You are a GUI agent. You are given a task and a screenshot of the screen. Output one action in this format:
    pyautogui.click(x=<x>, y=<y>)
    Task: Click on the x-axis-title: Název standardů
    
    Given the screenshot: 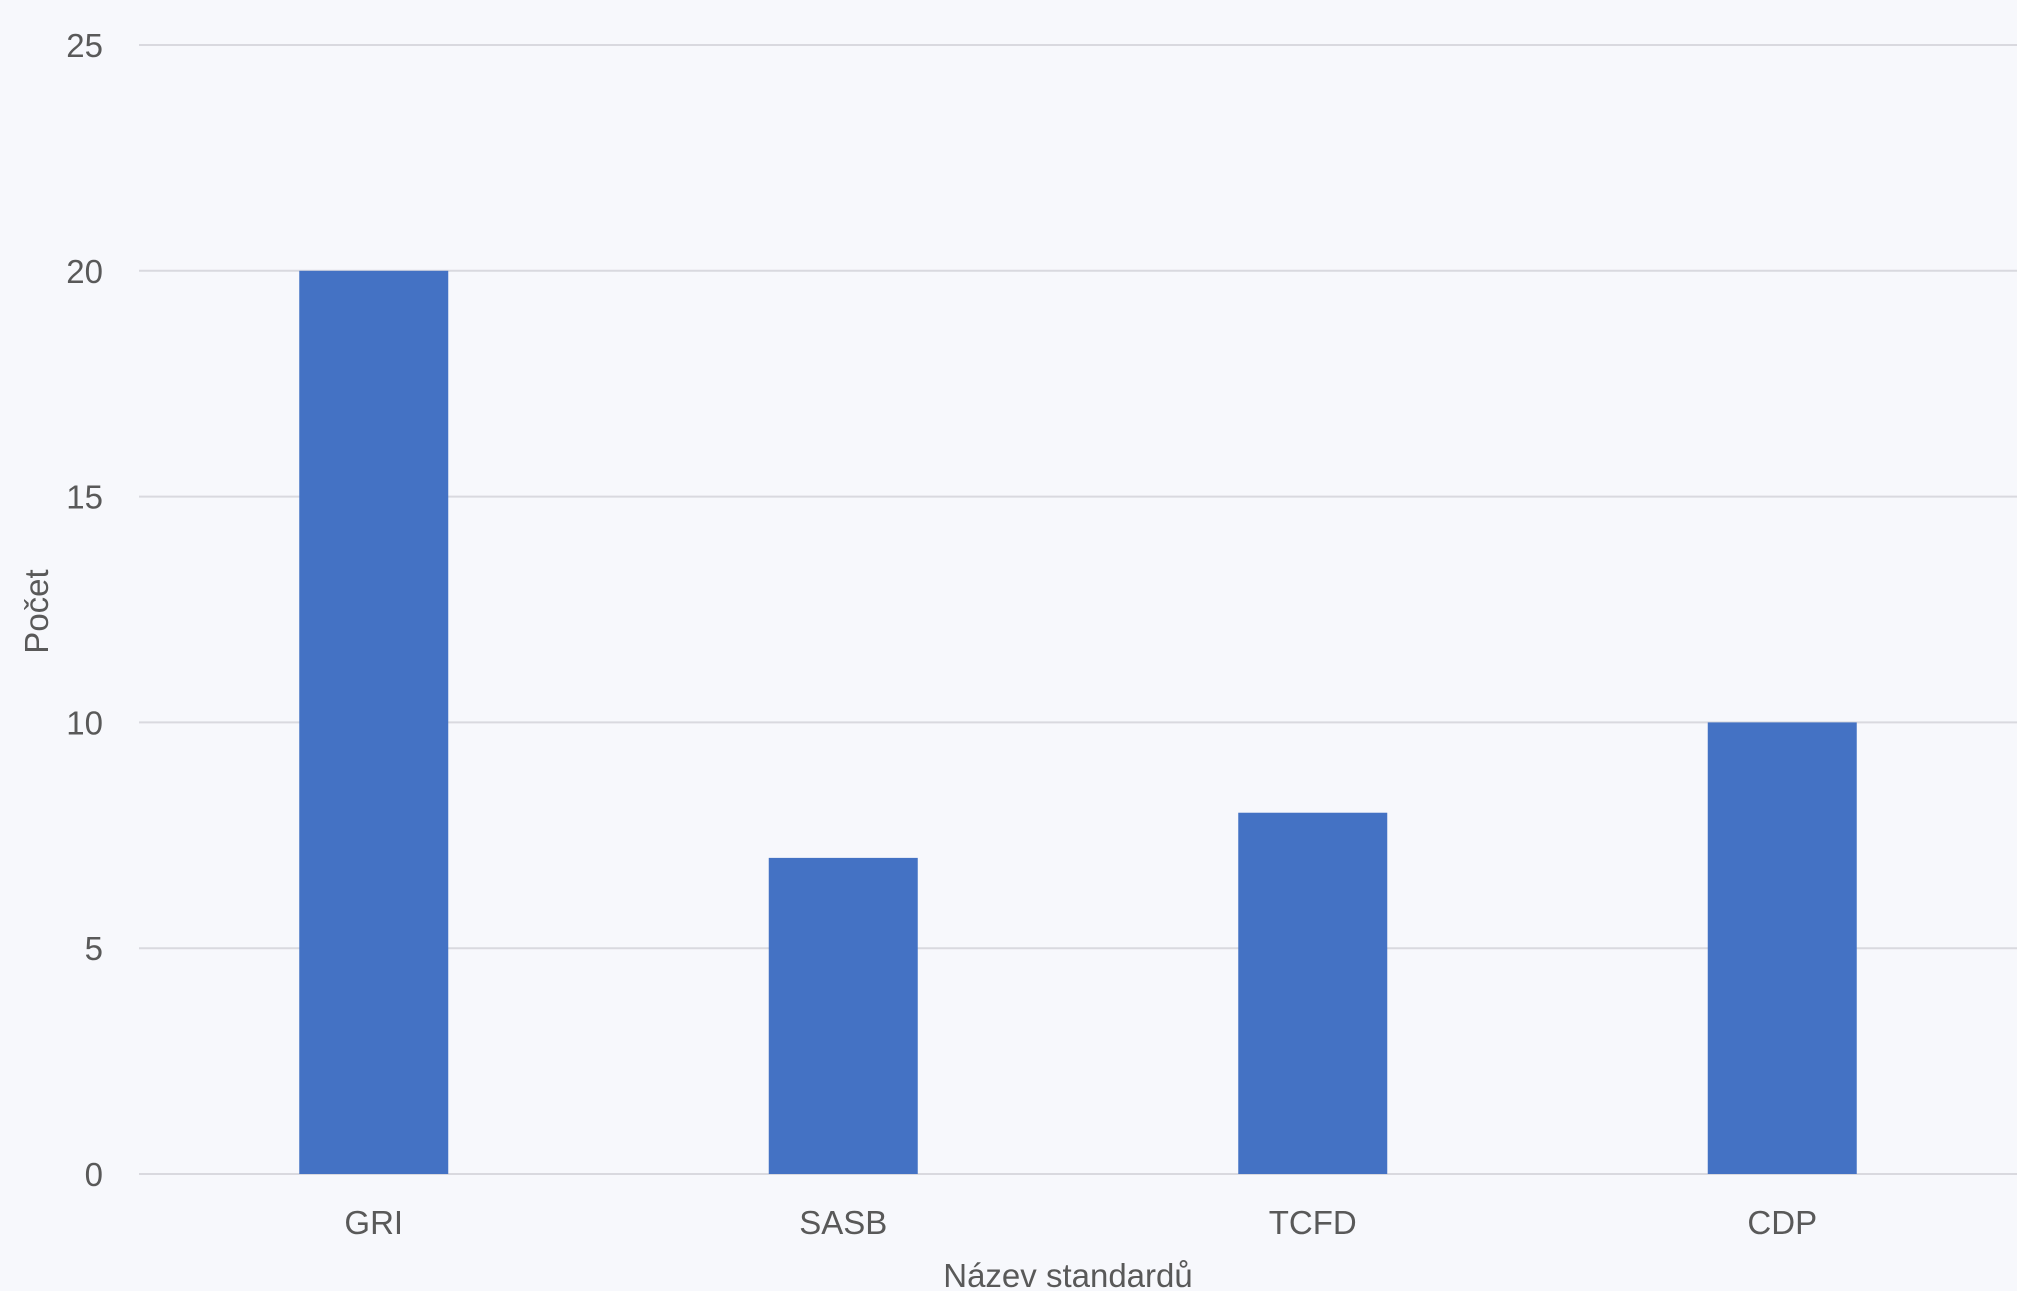 What is the action you would take?
    pyautogui.click(x=1067, y=1274)
    